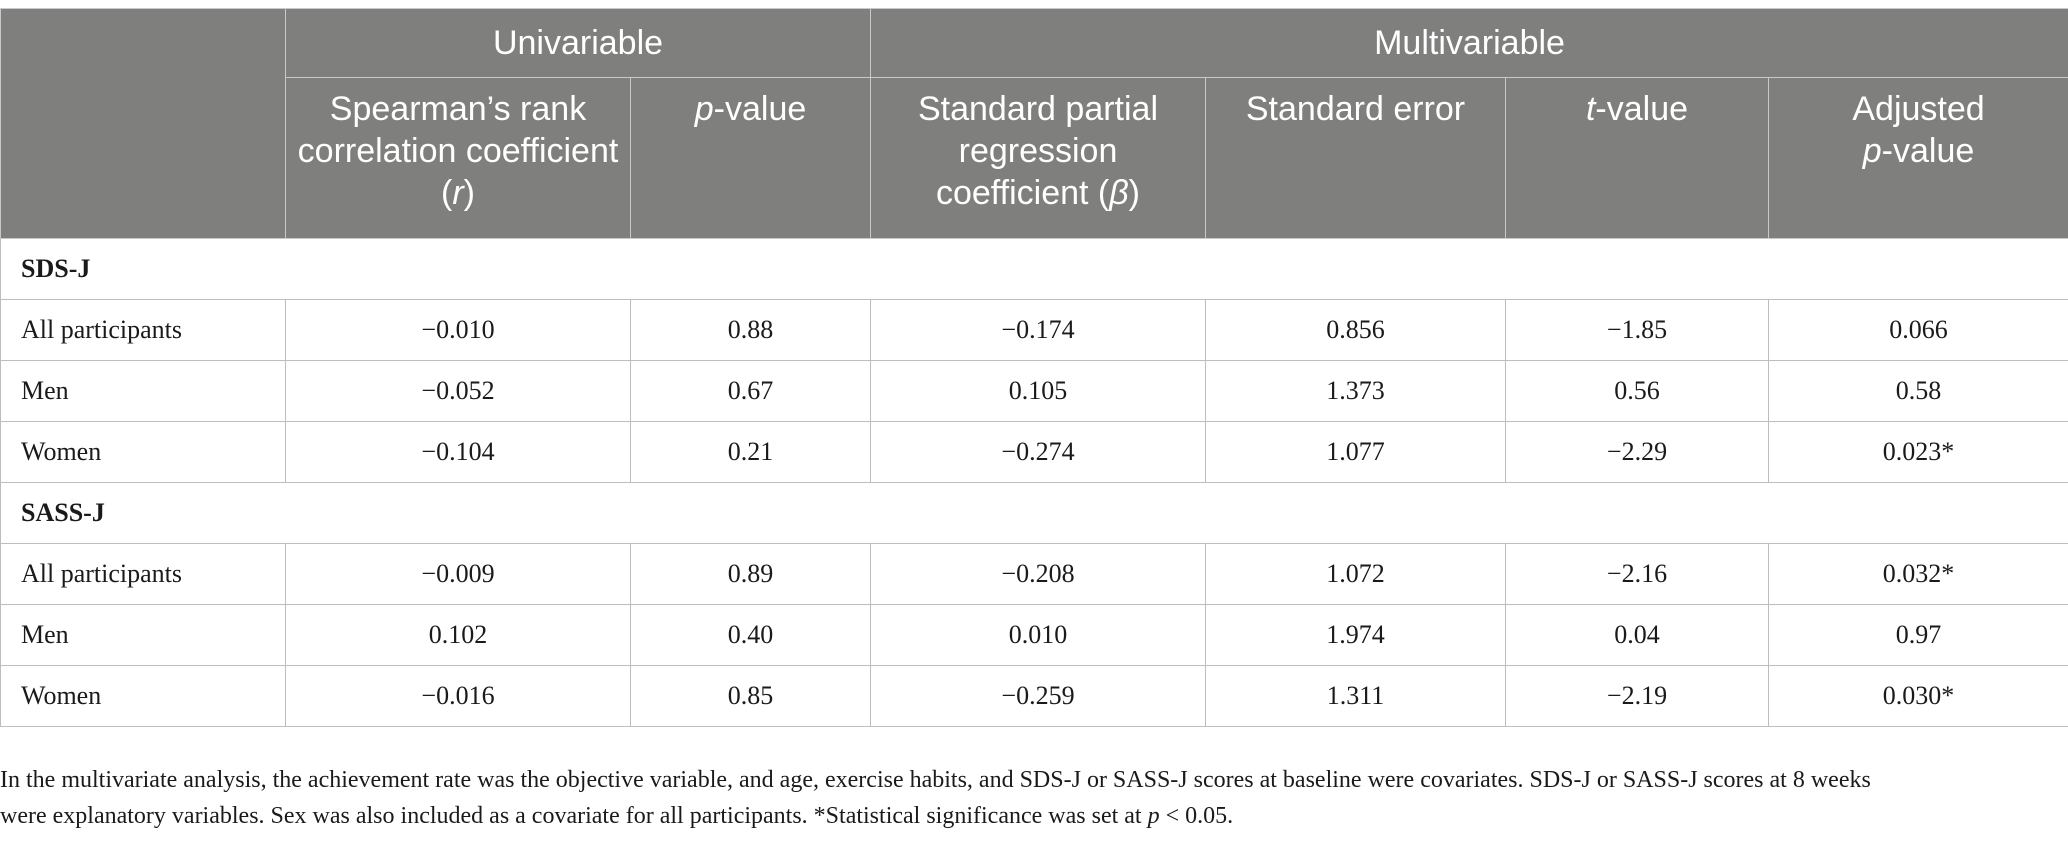 Image resolution: width=2068 pixels, height=844 pixels. What do you see at coordinates (578, 43) in the screenshot?
I see `header-univariable: Univariable` at bounding box center [578, 43].